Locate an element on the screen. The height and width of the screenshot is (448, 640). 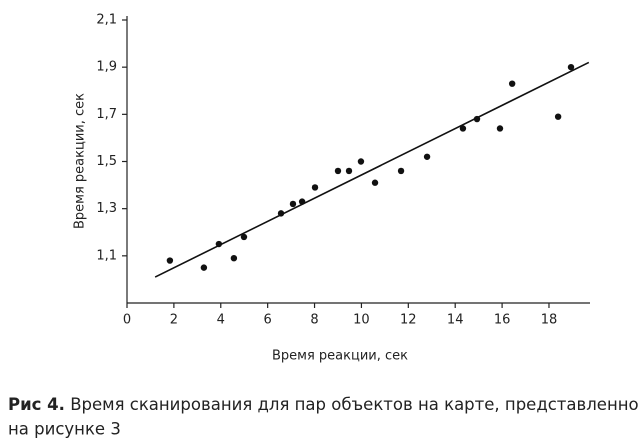
x-tick-label: 14 is located at coordinates (455, 320).